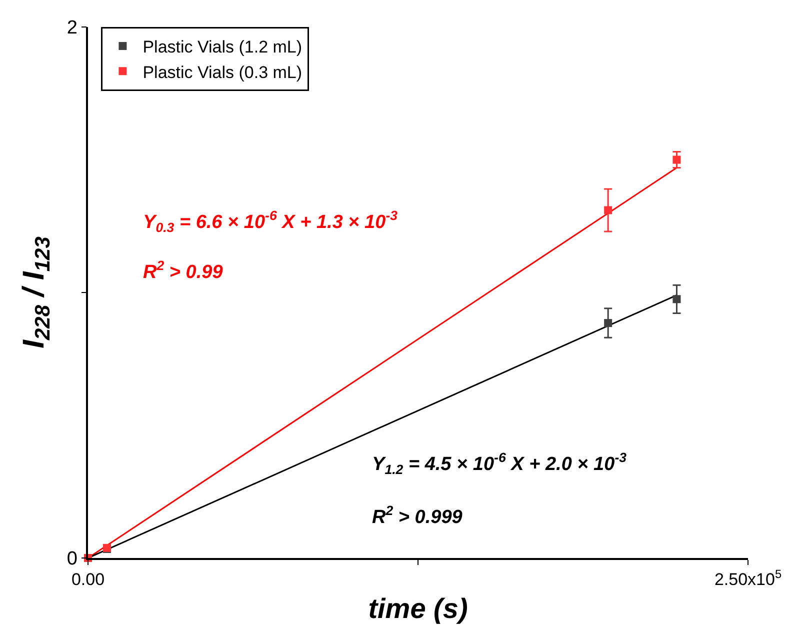 The height and width of the screenshot is (642, 812). What do you see at coordinates (270, 221) in the screenshot?
I see `annotation: Y$_{0.3}$ = 6.6 × 10$^{-6}$ X + 1.3 × 10$^{-3}$` at bounding box center [270, 221].